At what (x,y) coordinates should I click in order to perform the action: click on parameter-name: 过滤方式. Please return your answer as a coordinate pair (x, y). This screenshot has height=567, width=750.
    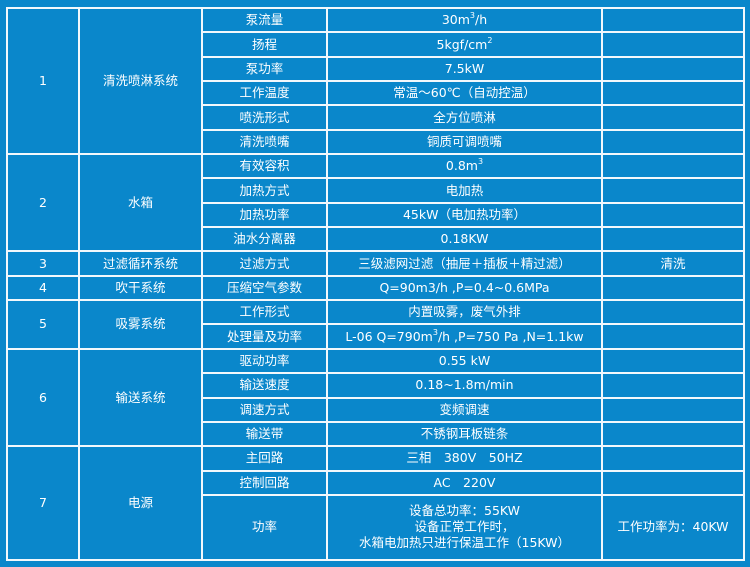
    Looking at the image, I should click on (264, 263).